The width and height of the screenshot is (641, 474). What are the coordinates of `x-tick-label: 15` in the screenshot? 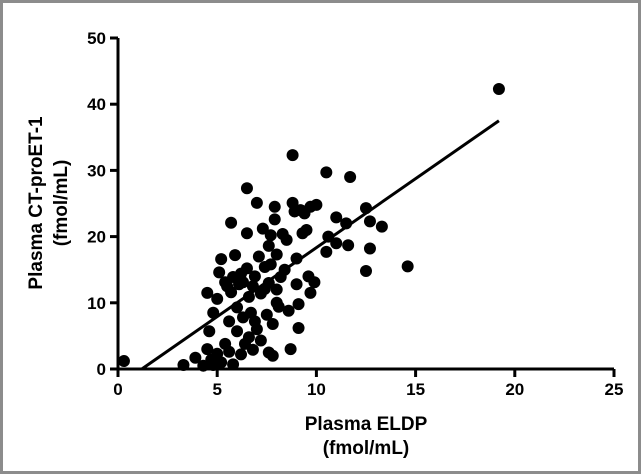 It's located at (415, 389).